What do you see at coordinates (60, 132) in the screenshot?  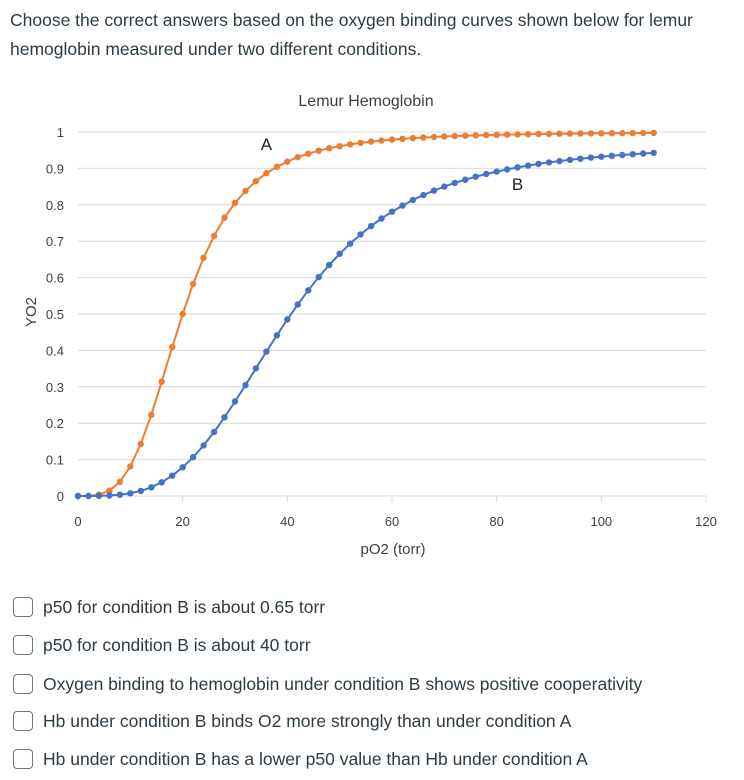 I see `y-tick-label: 1` at bounding box center [60, 132].